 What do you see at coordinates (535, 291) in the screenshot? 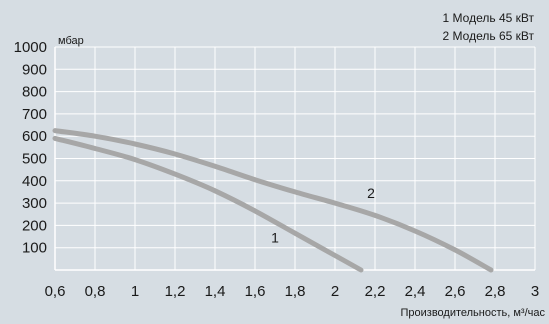
I see `x-tick-label-12: 3` at bounding box center [535, 291].